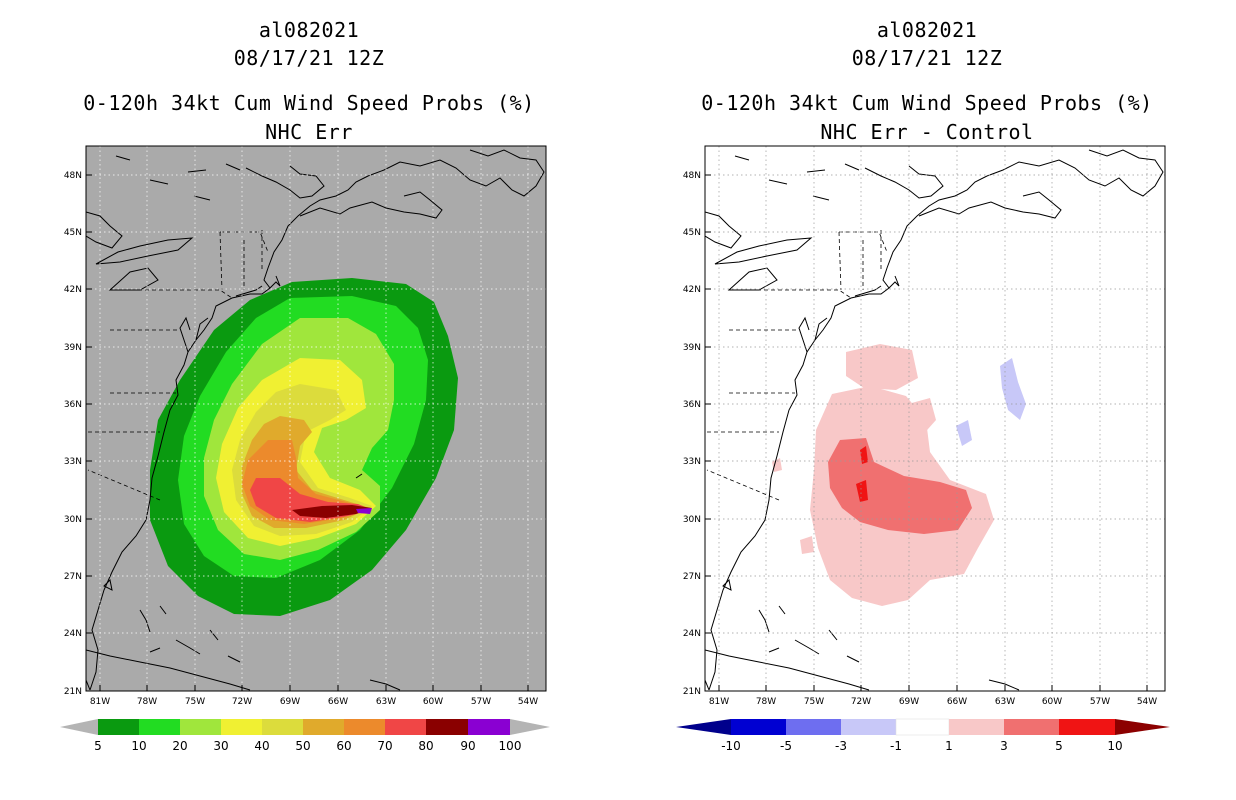 This screenshot has height=800, width=1236. I want to click on colorbar-label: 20, so click(179, 746).